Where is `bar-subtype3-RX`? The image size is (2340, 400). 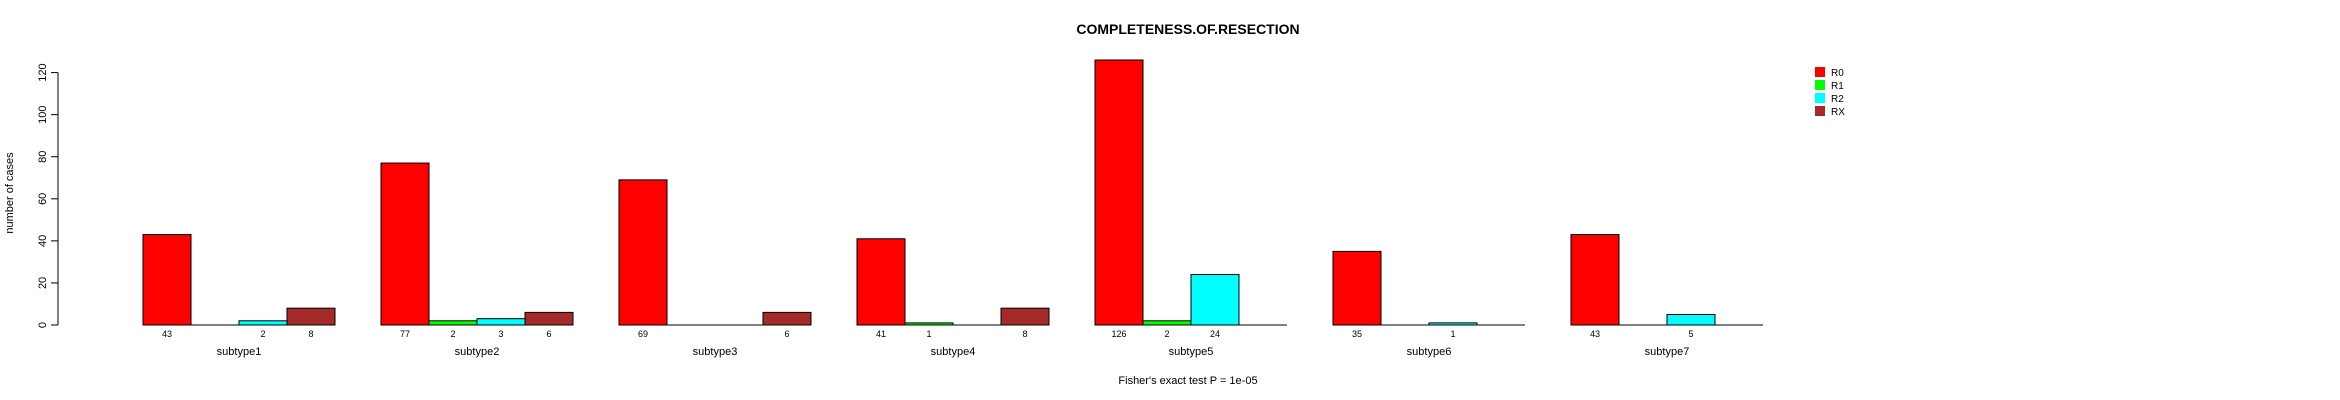 bar-subtype3-RX is located at coordinates (787, 318).